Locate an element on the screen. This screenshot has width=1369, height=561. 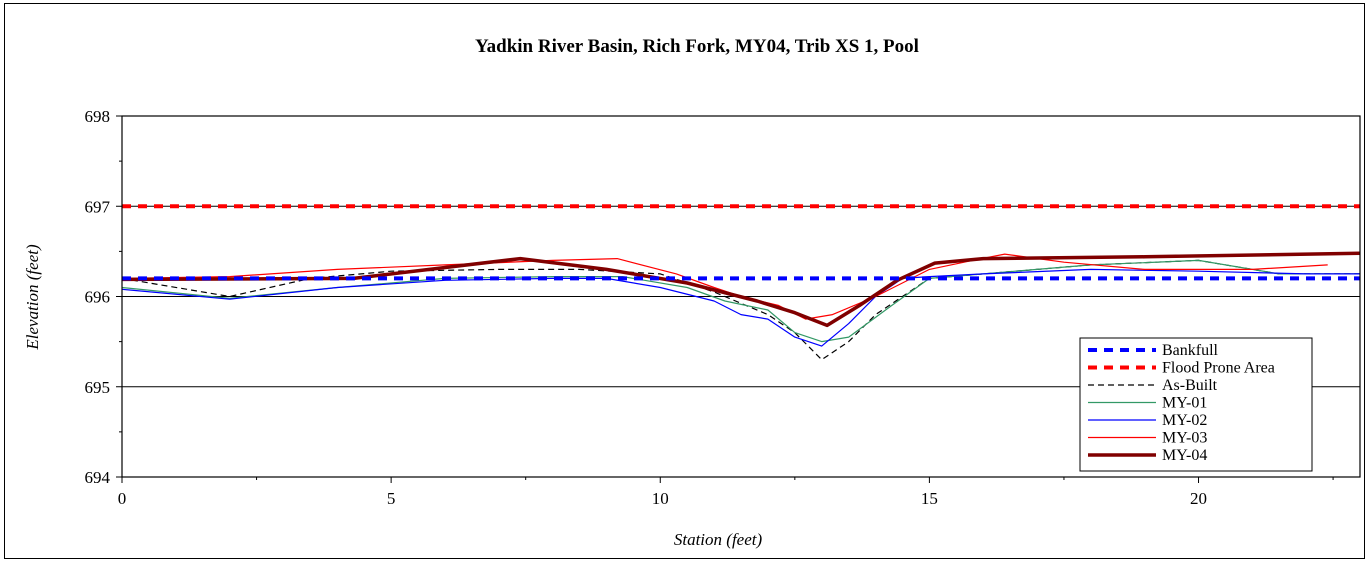
y-axis: 694 695 696 697 698 is located at coordinates (103, 297).